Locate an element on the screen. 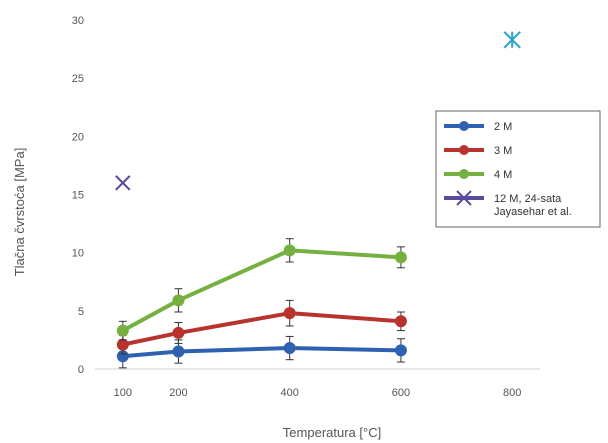 This screenshot has width=608, height=443. x-tick-label: 100 is located at coordinates (123, 393).